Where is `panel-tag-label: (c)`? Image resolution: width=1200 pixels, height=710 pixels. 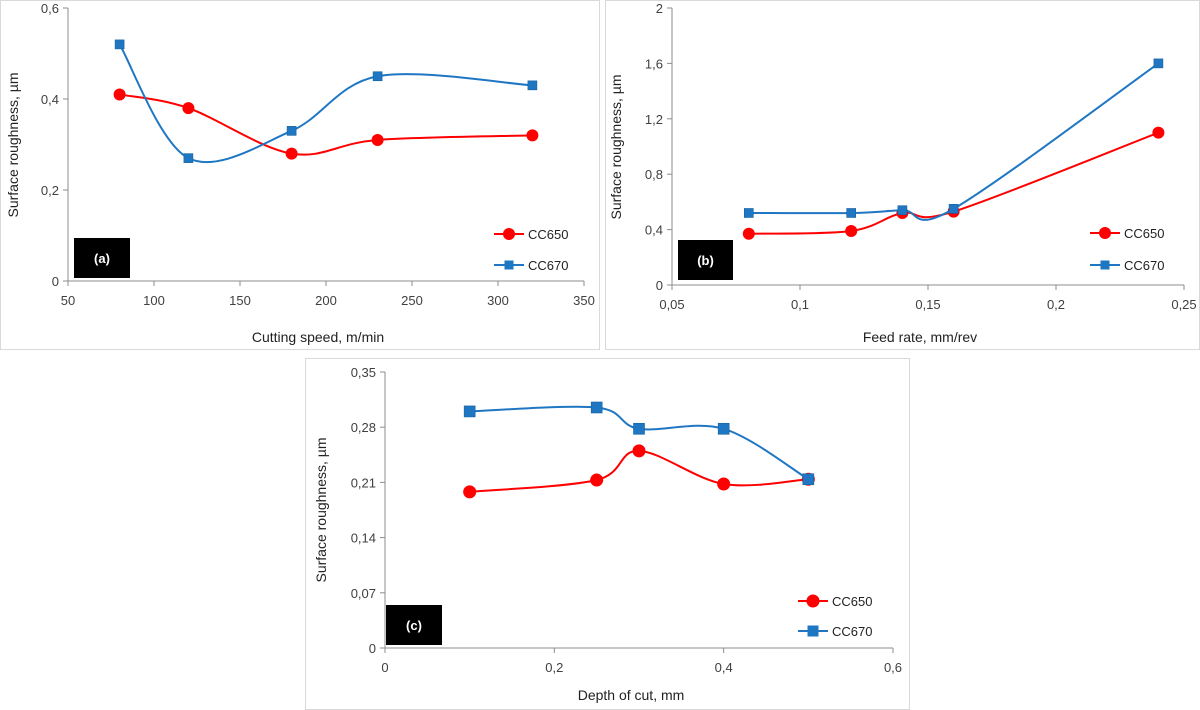
panel-tag-label: (c) is located at coordinates (414, 625).